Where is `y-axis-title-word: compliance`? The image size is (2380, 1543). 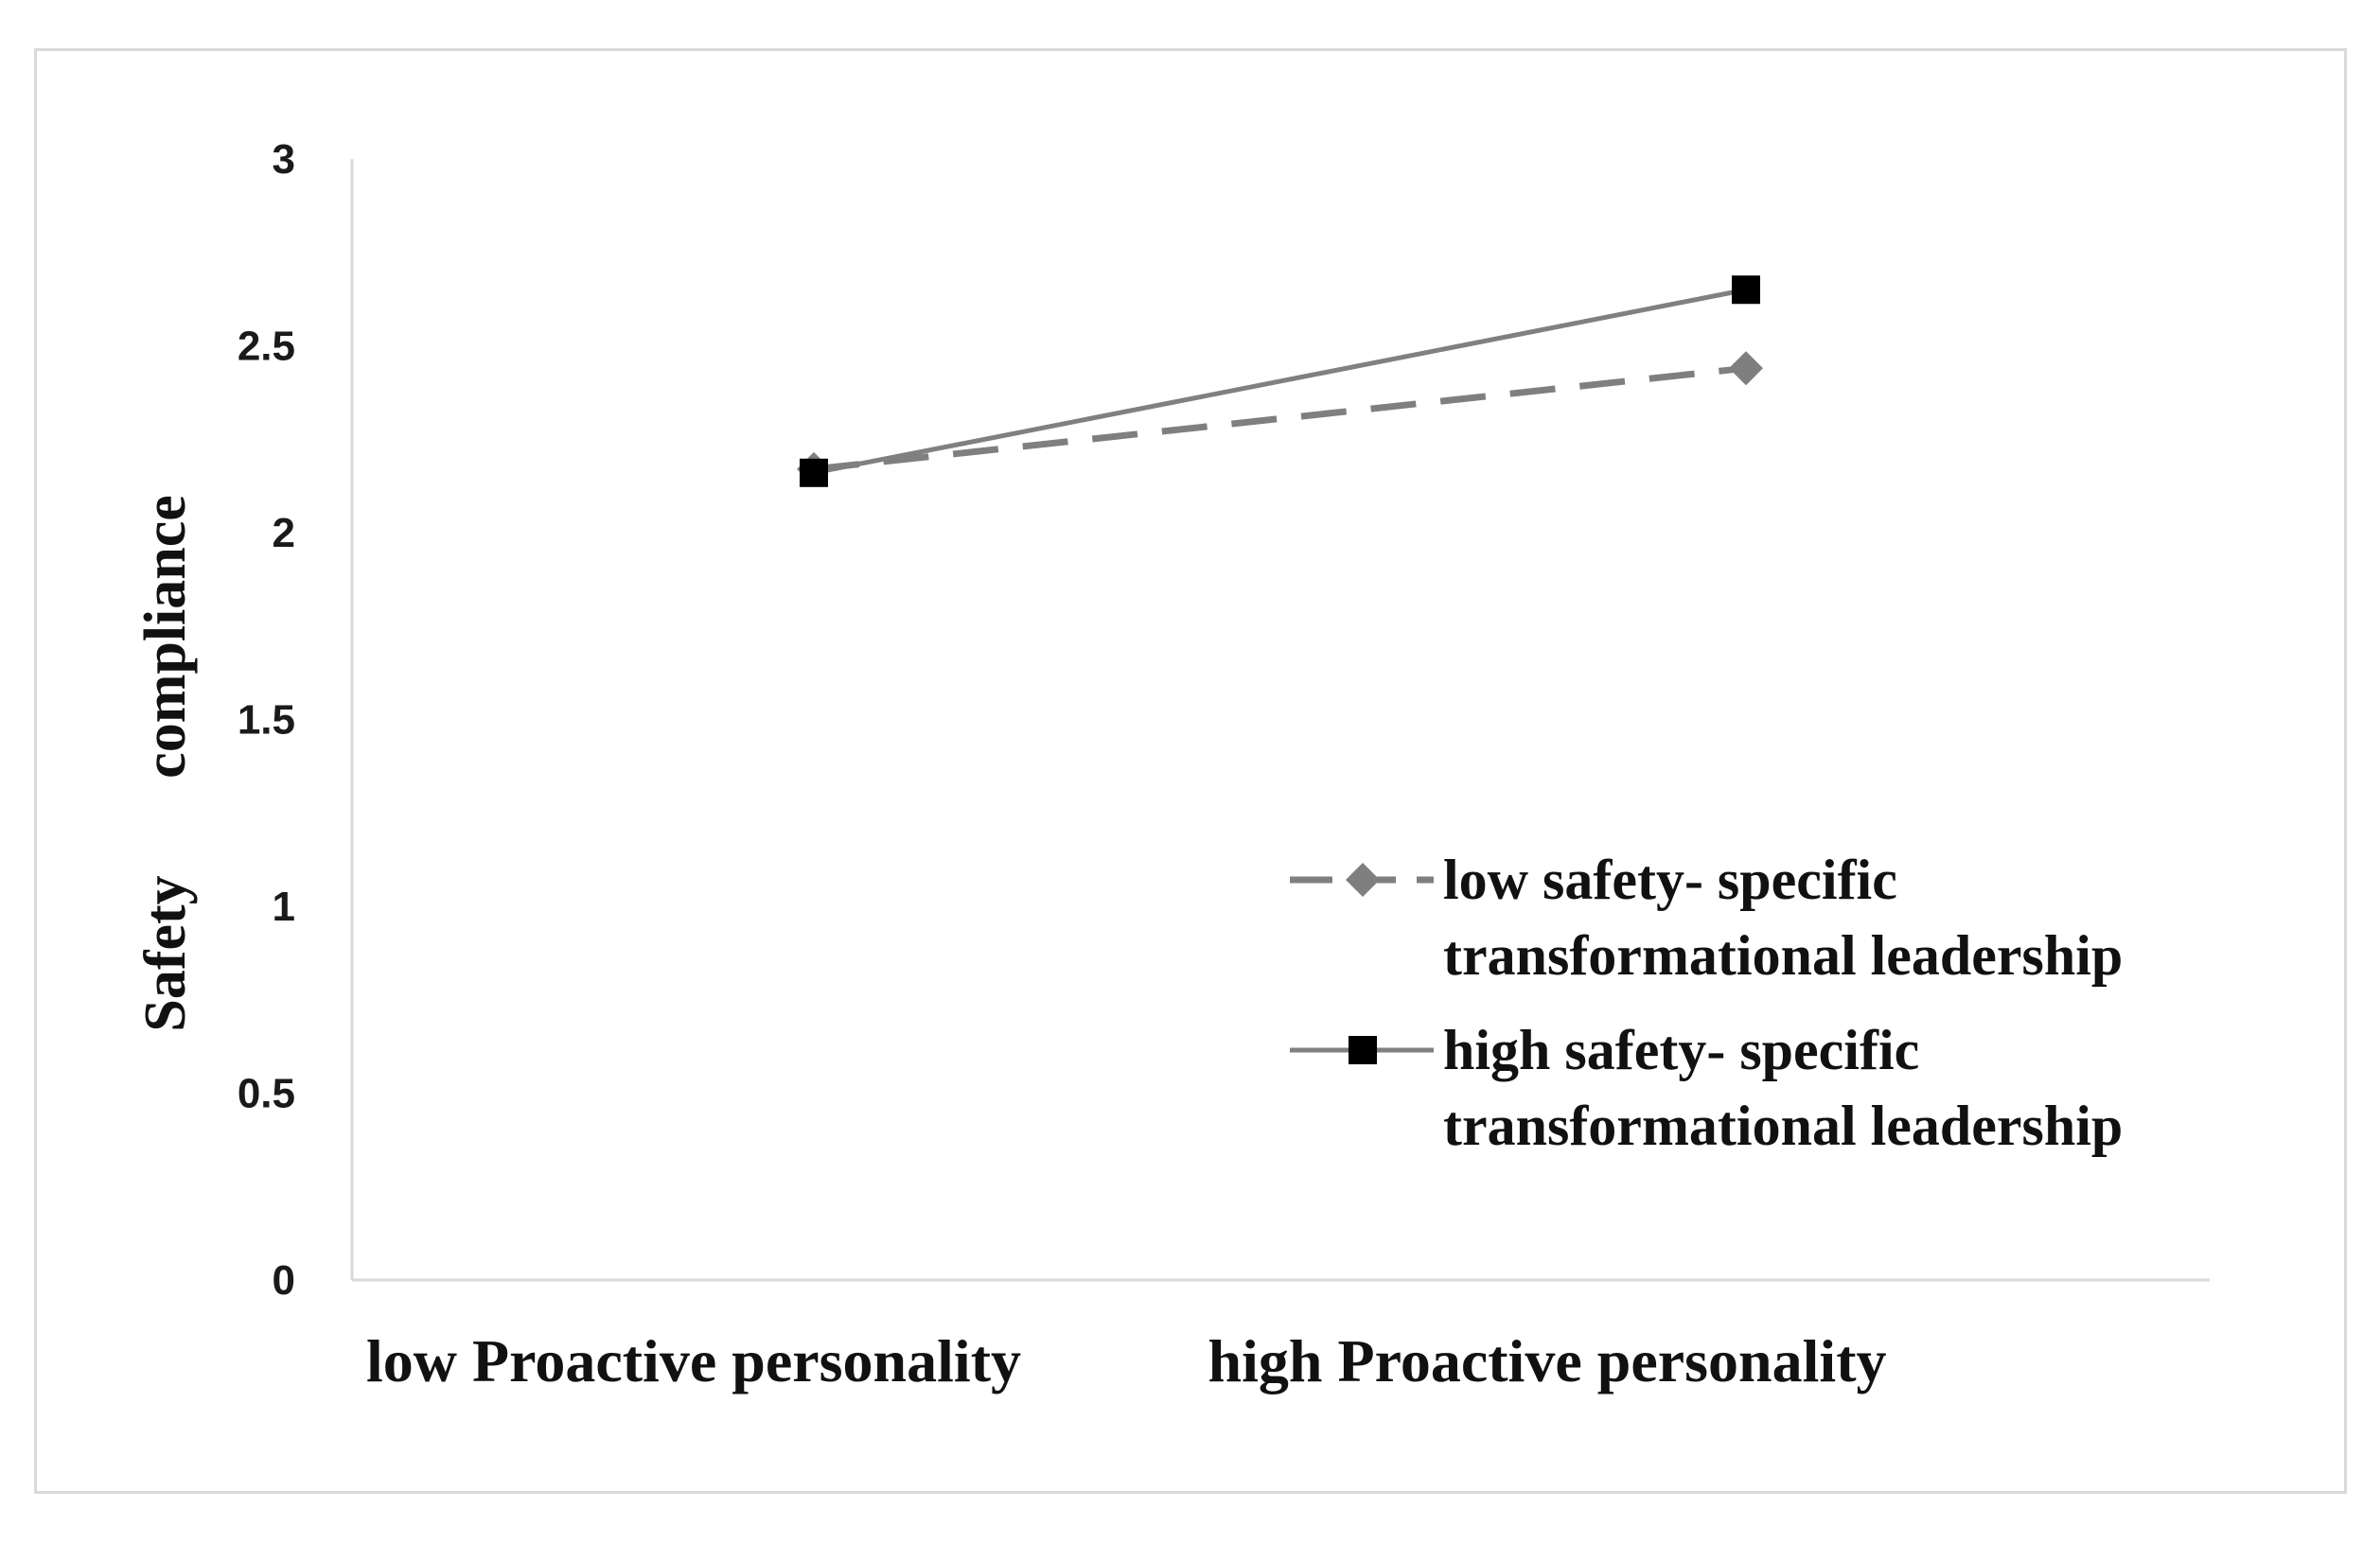
y-axis-title-word: compliance is located at coordinates (165, 637).